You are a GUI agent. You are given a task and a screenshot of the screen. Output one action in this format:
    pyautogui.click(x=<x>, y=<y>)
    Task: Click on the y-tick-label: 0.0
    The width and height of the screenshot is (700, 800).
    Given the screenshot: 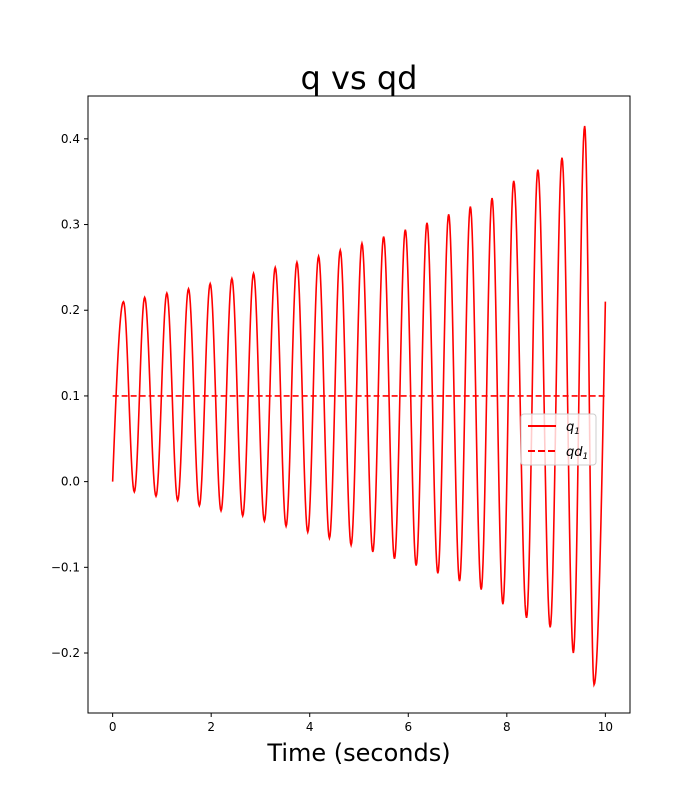 What is the action you would take?
    pyautogui.click(x=70, y=482)
    